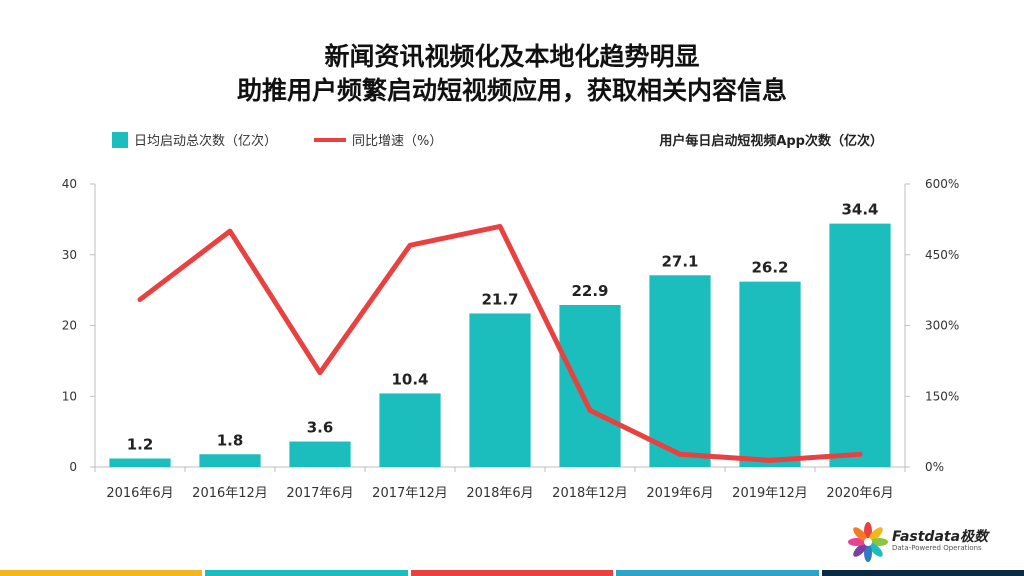 This screenshot has height=576, width=1024. What do you see at coordinates (499, 493) in the screenshot?
I see `x-tick-label: 2018年6月` at bounding box center [499, 493].